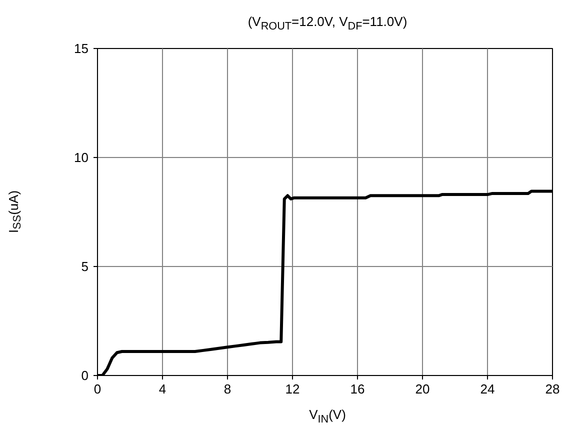 Image resolution: width=575 pixels, height=425 pixels. I want to click on y-tick-label: 15, so click(81, 48).